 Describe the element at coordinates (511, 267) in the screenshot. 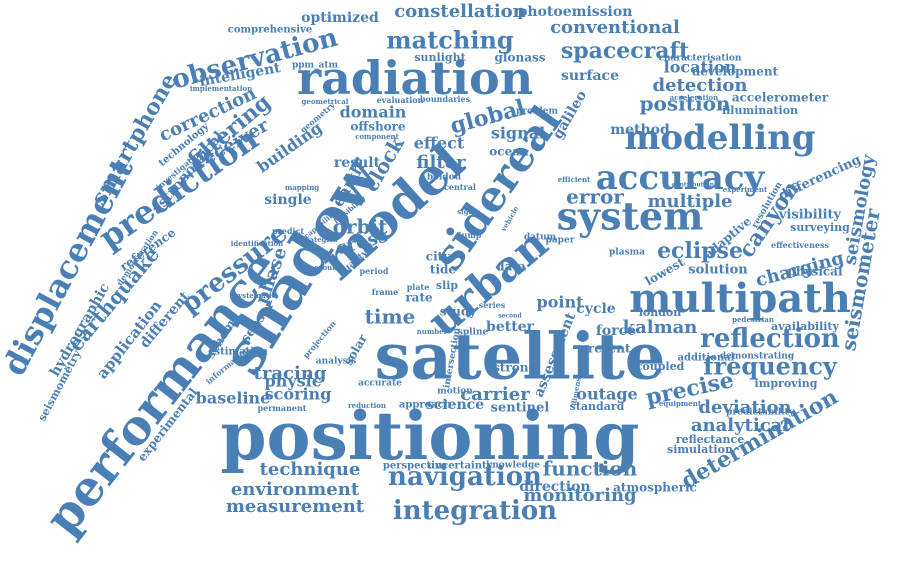

I see `cloud-word-data: data` at that location.